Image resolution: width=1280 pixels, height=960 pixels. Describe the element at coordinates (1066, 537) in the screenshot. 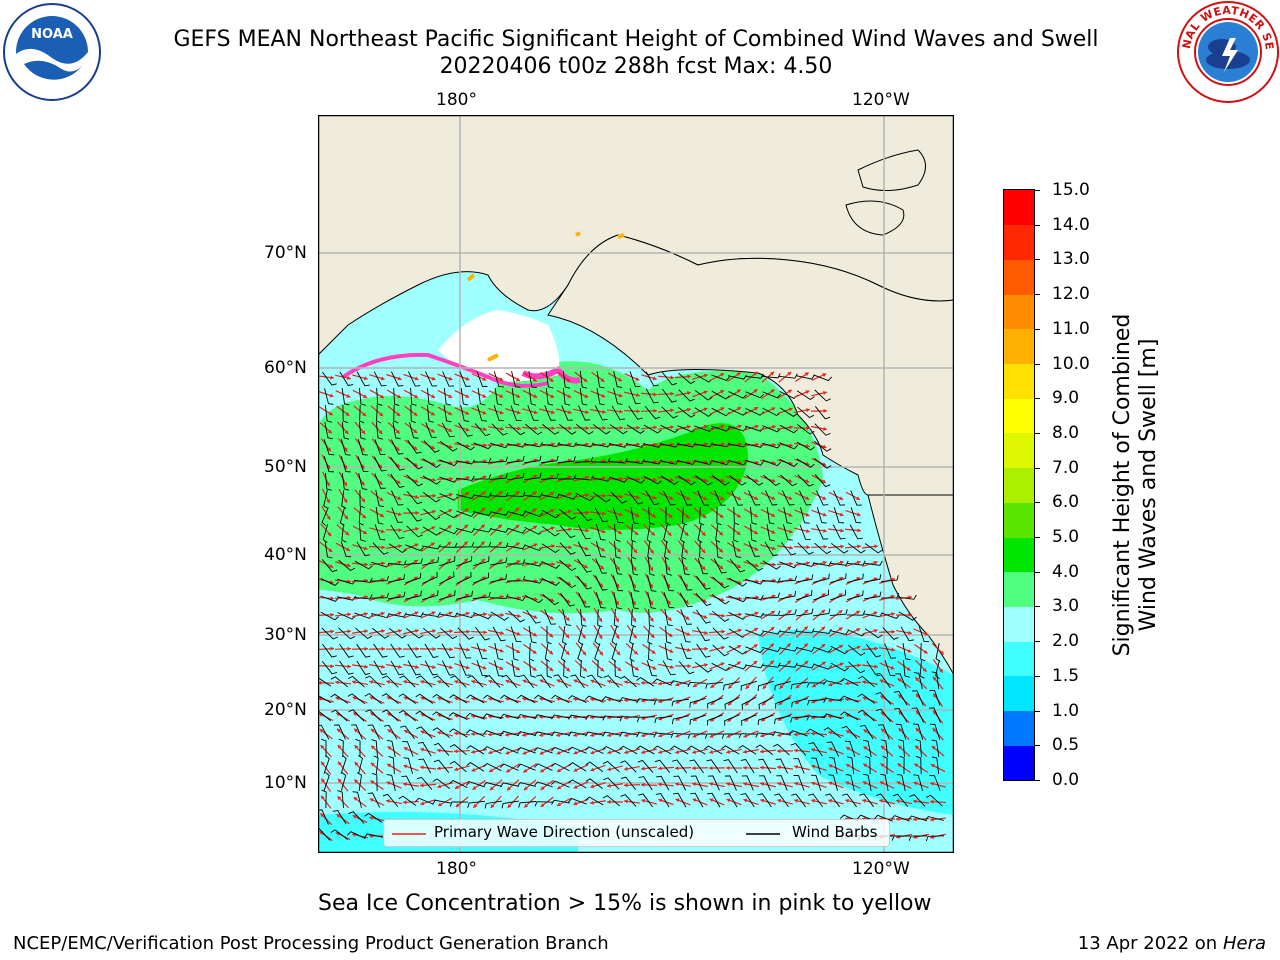

I see `colorbar-tick-label: 5.0` at that location.